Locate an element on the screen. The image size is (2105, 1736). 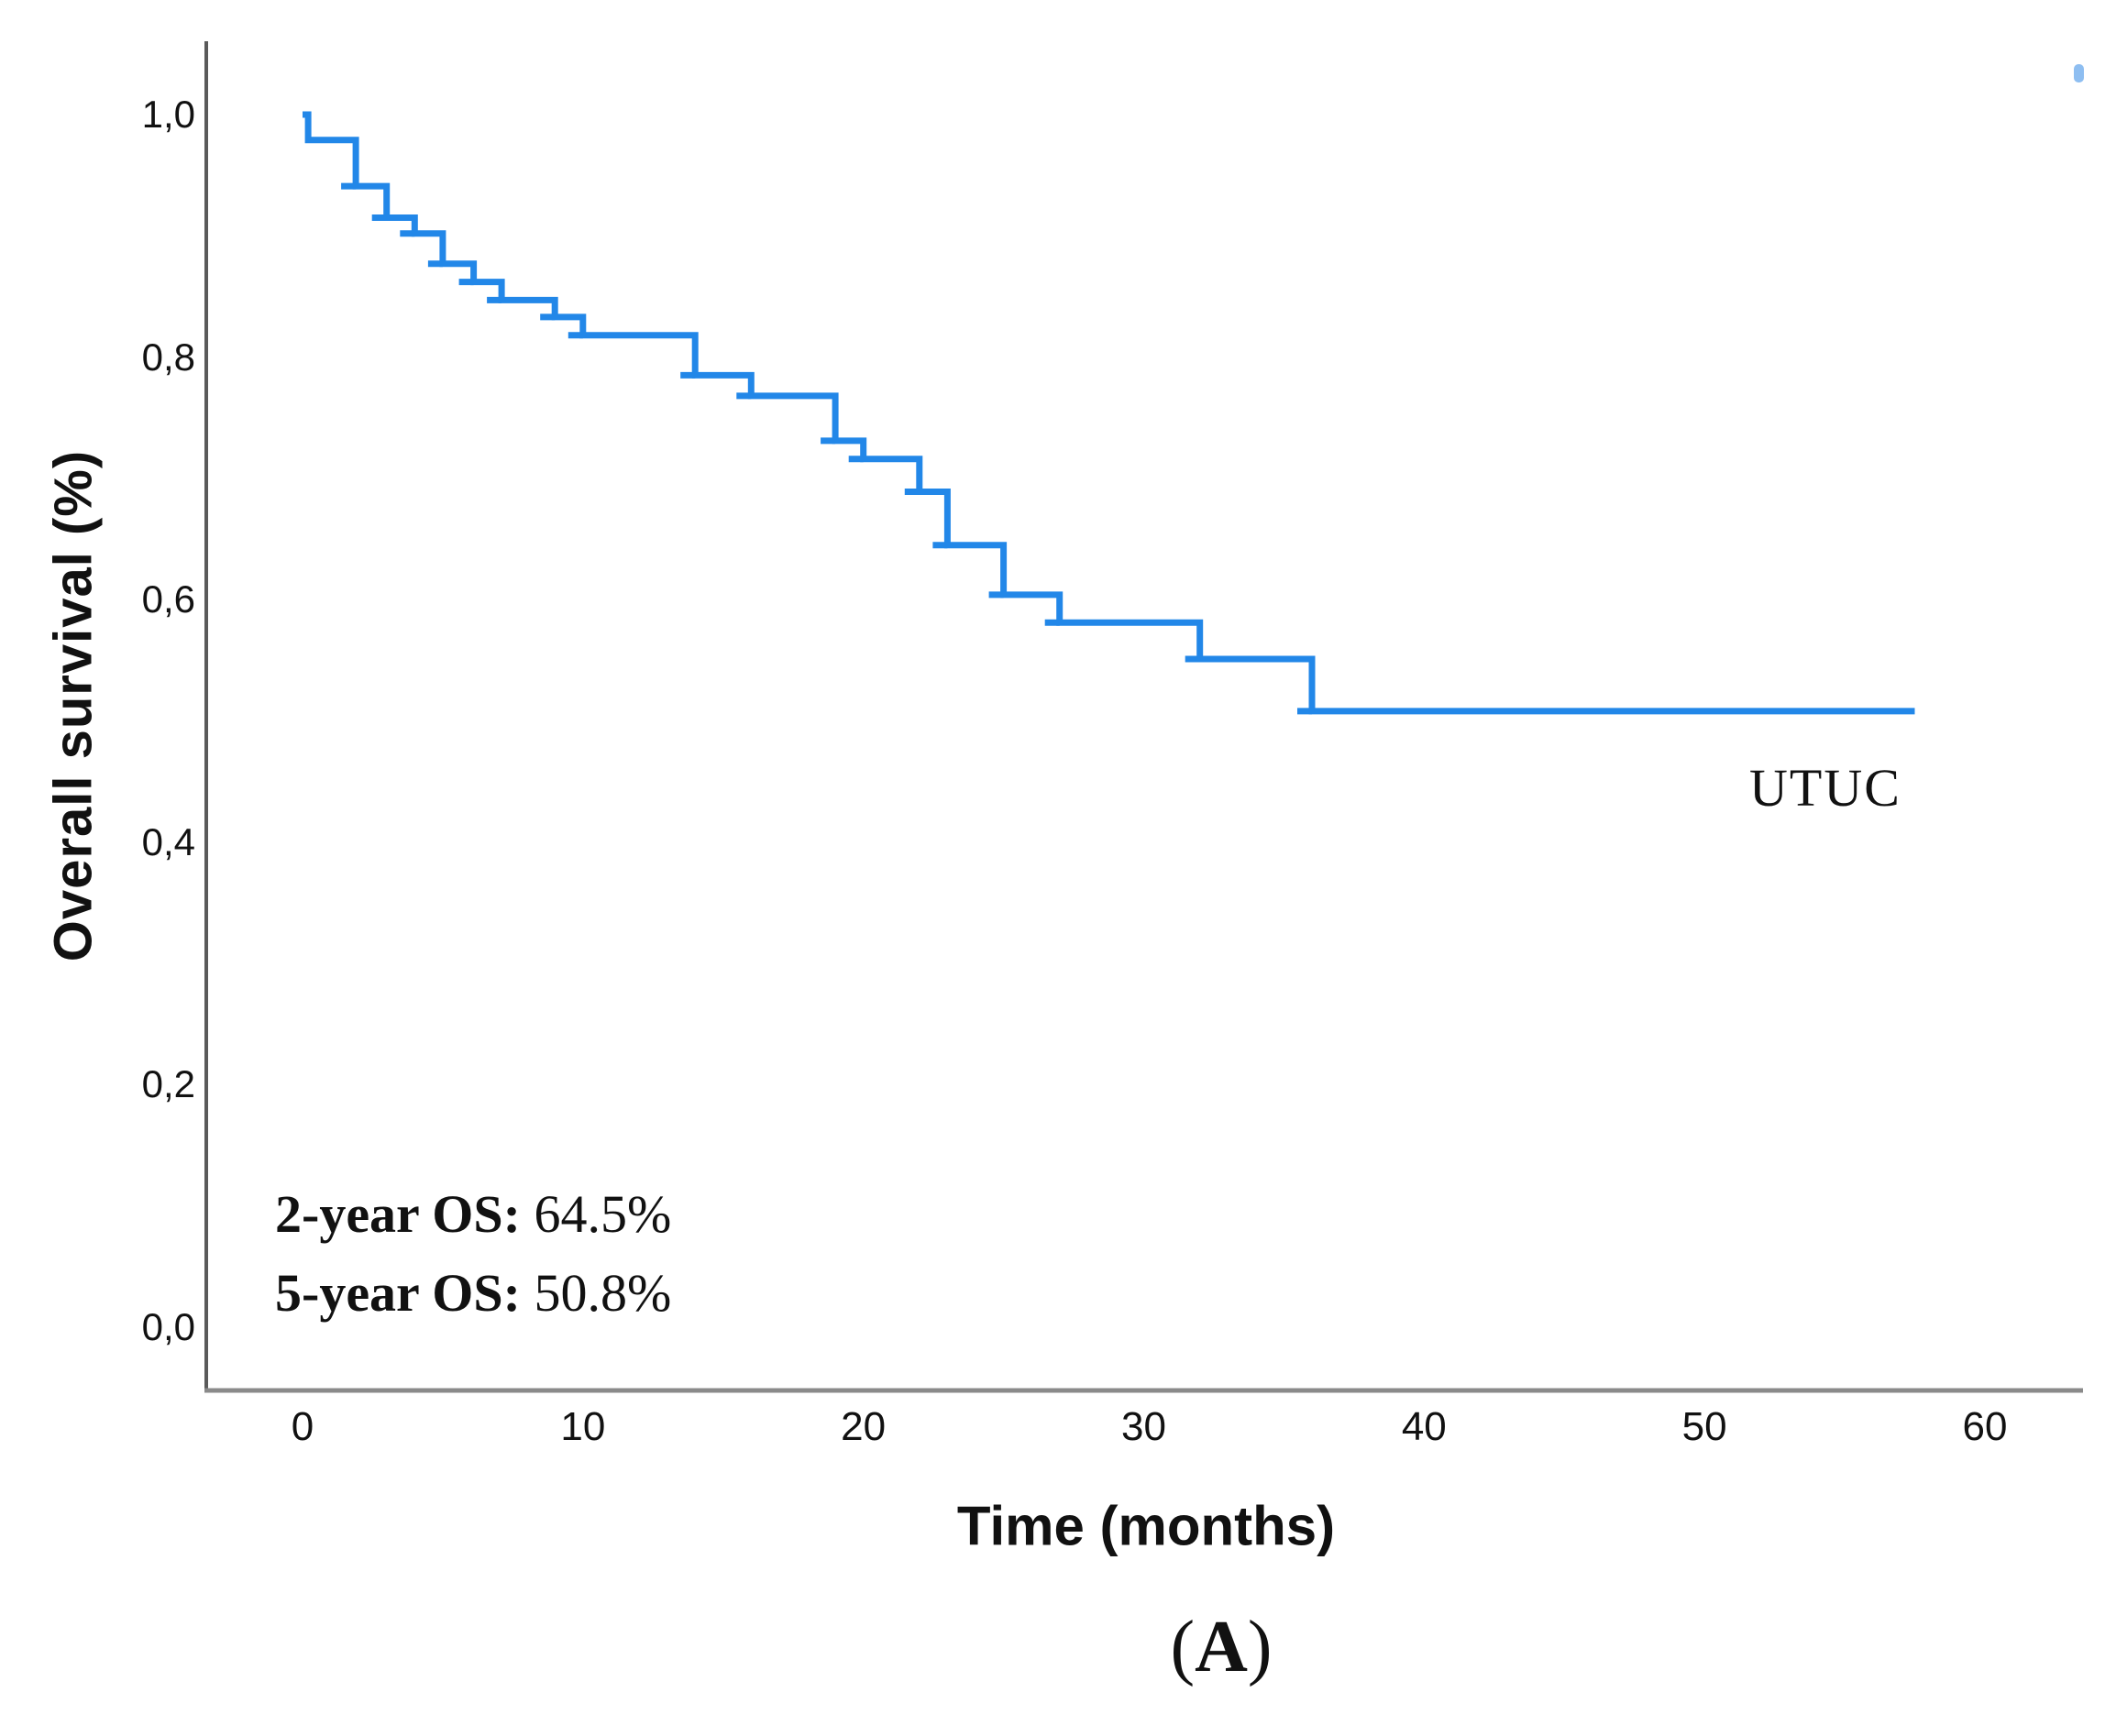
panel-label: (A) is located at coordinates (1221, 1647).